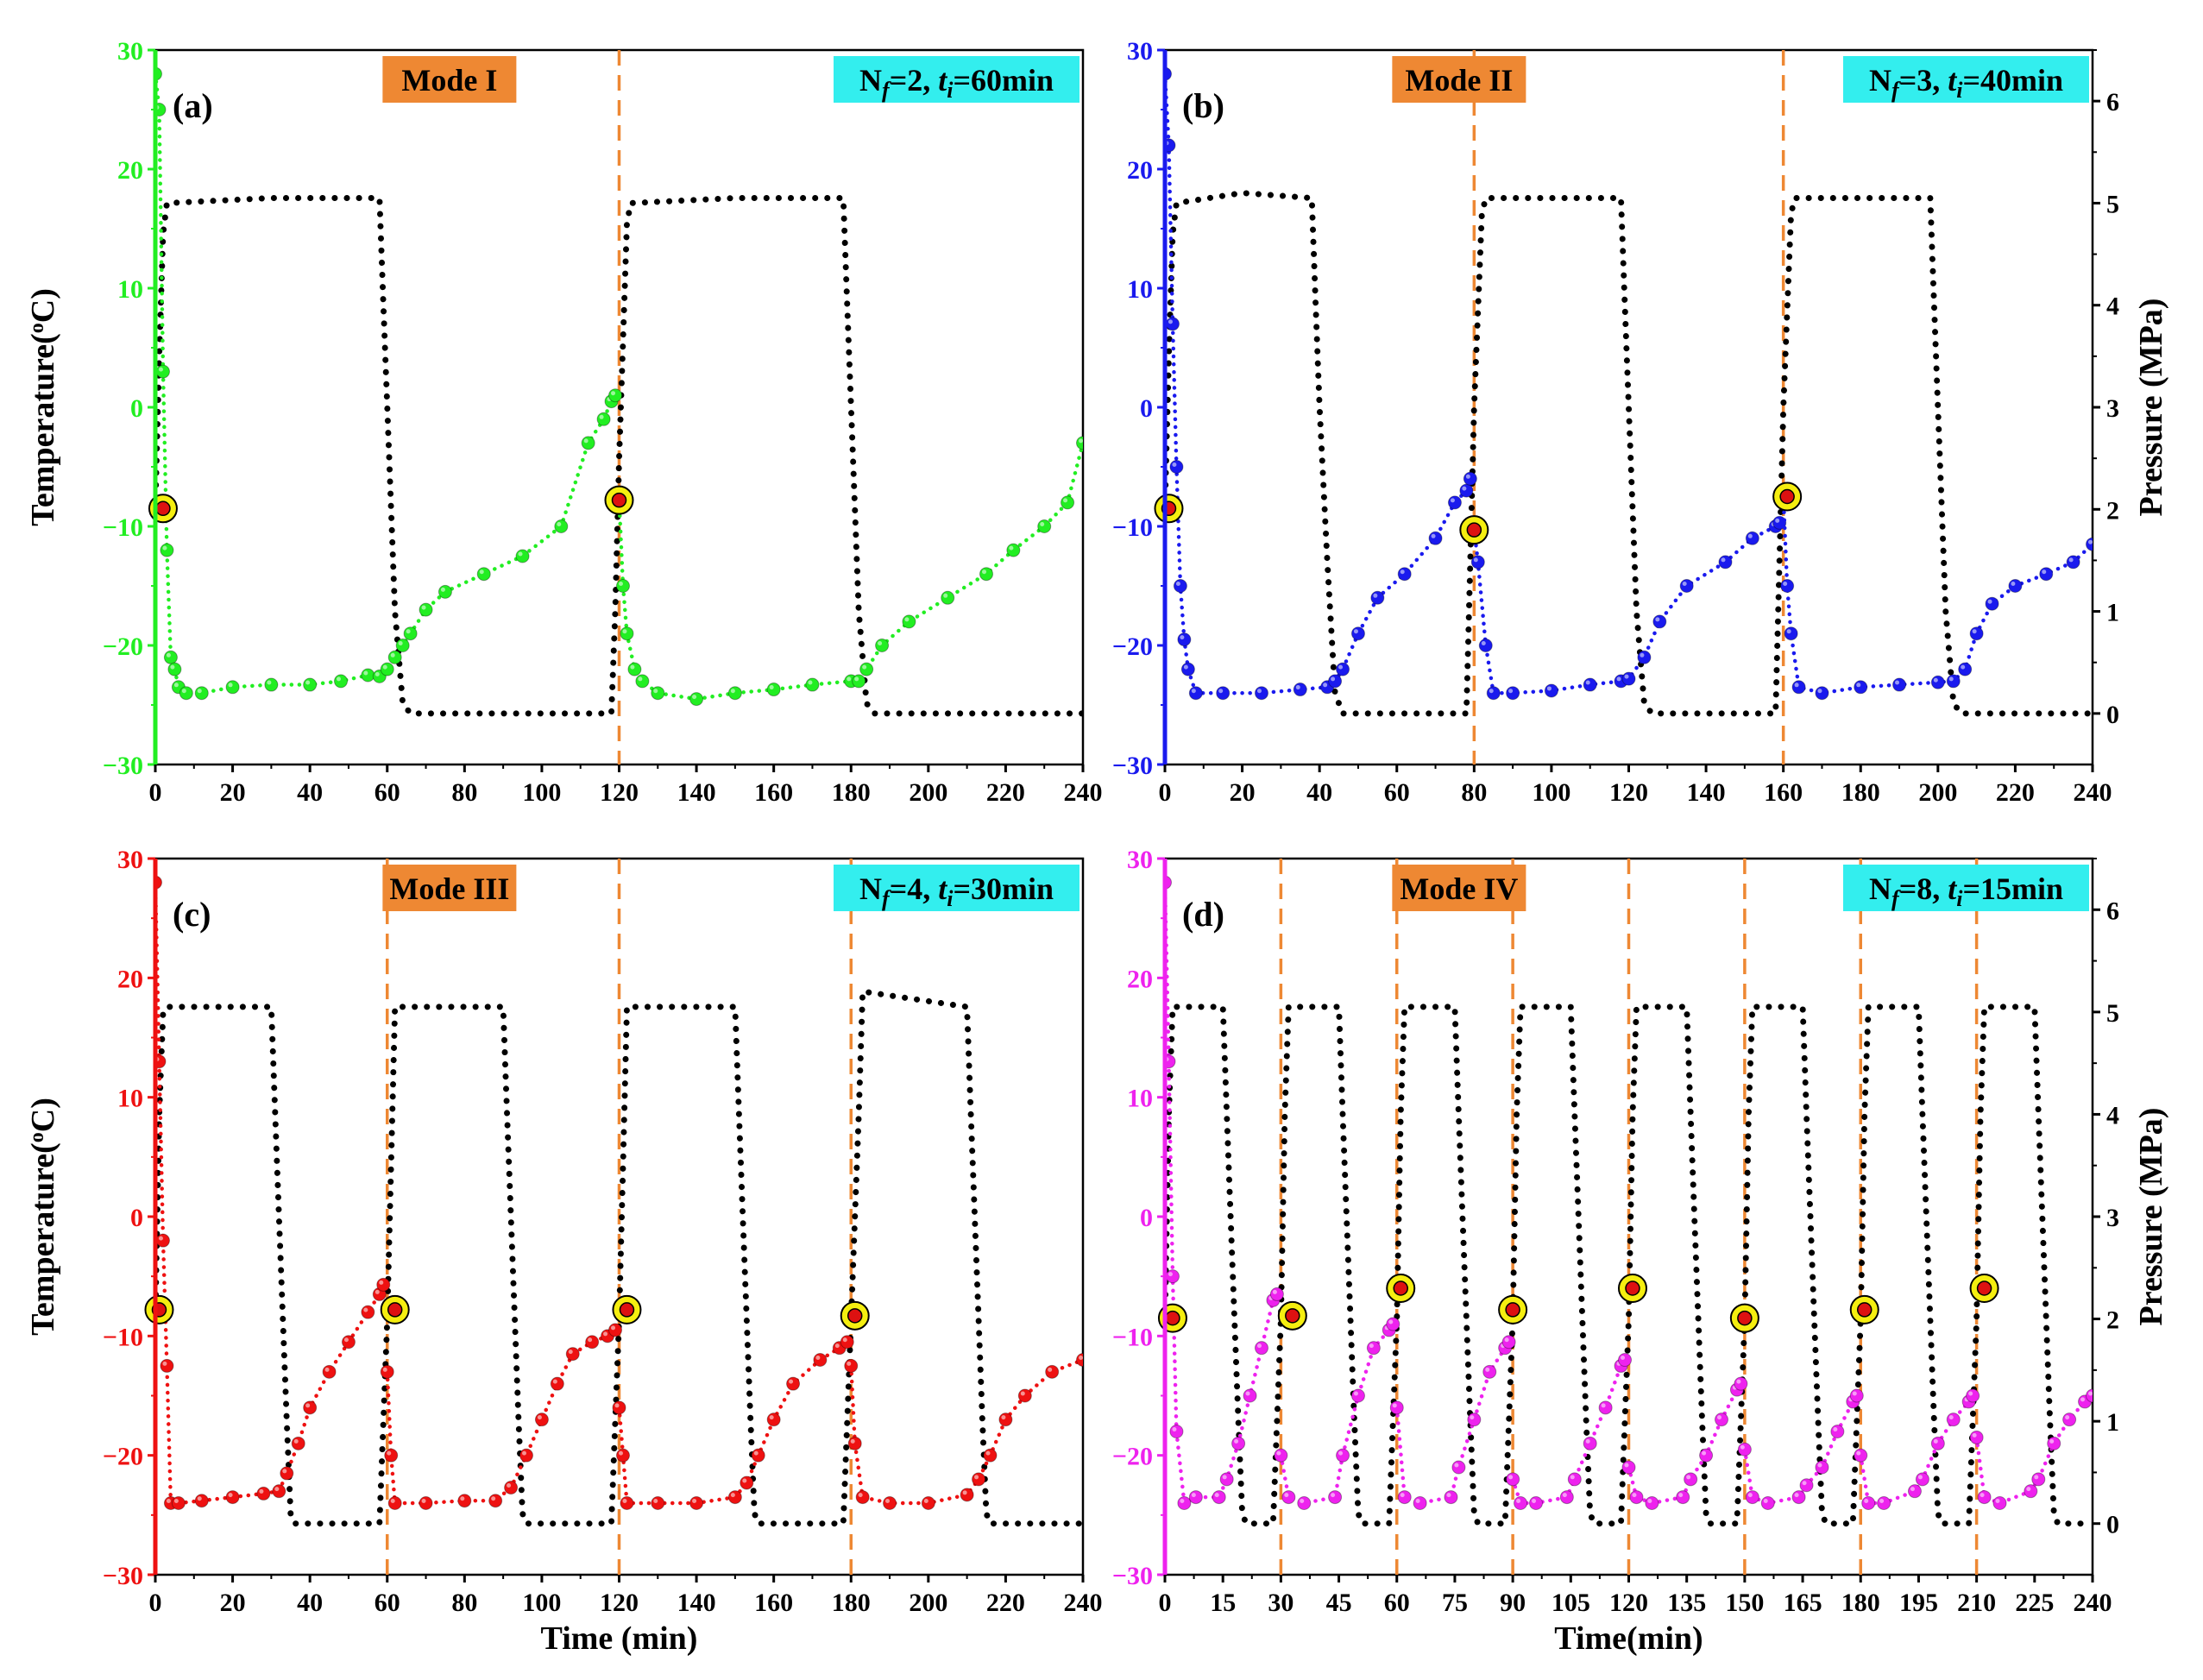  What do you see at coordinates (1628, 1639) in the screenshot?
I see `x-axis-title: Time(min)` at bounding box center [1628, 1639].